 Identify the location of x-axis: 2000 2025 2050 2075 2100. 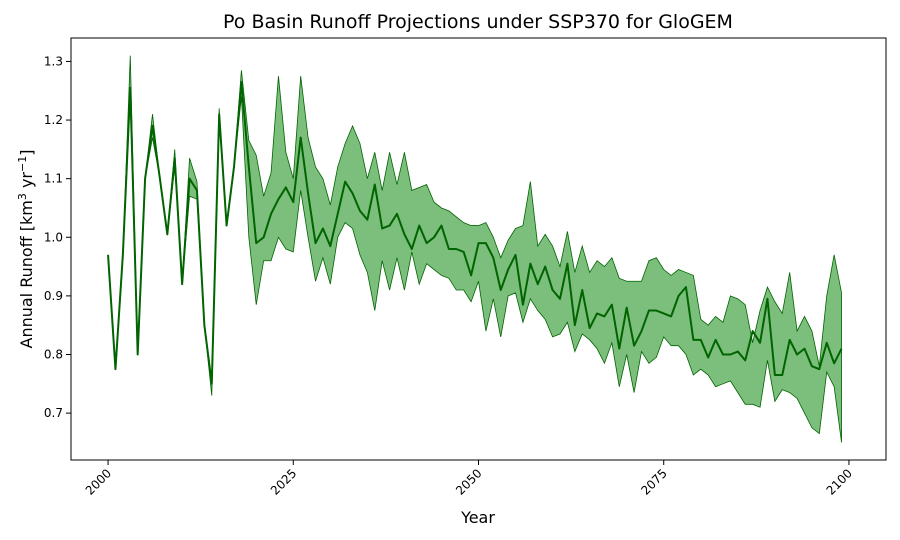
(469, 479).